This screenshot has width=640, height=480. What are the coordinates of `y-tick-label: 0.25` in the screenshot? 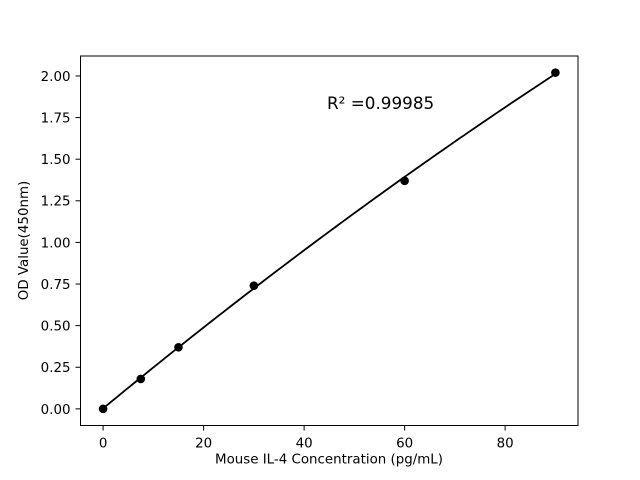 It's located at (56, 368).